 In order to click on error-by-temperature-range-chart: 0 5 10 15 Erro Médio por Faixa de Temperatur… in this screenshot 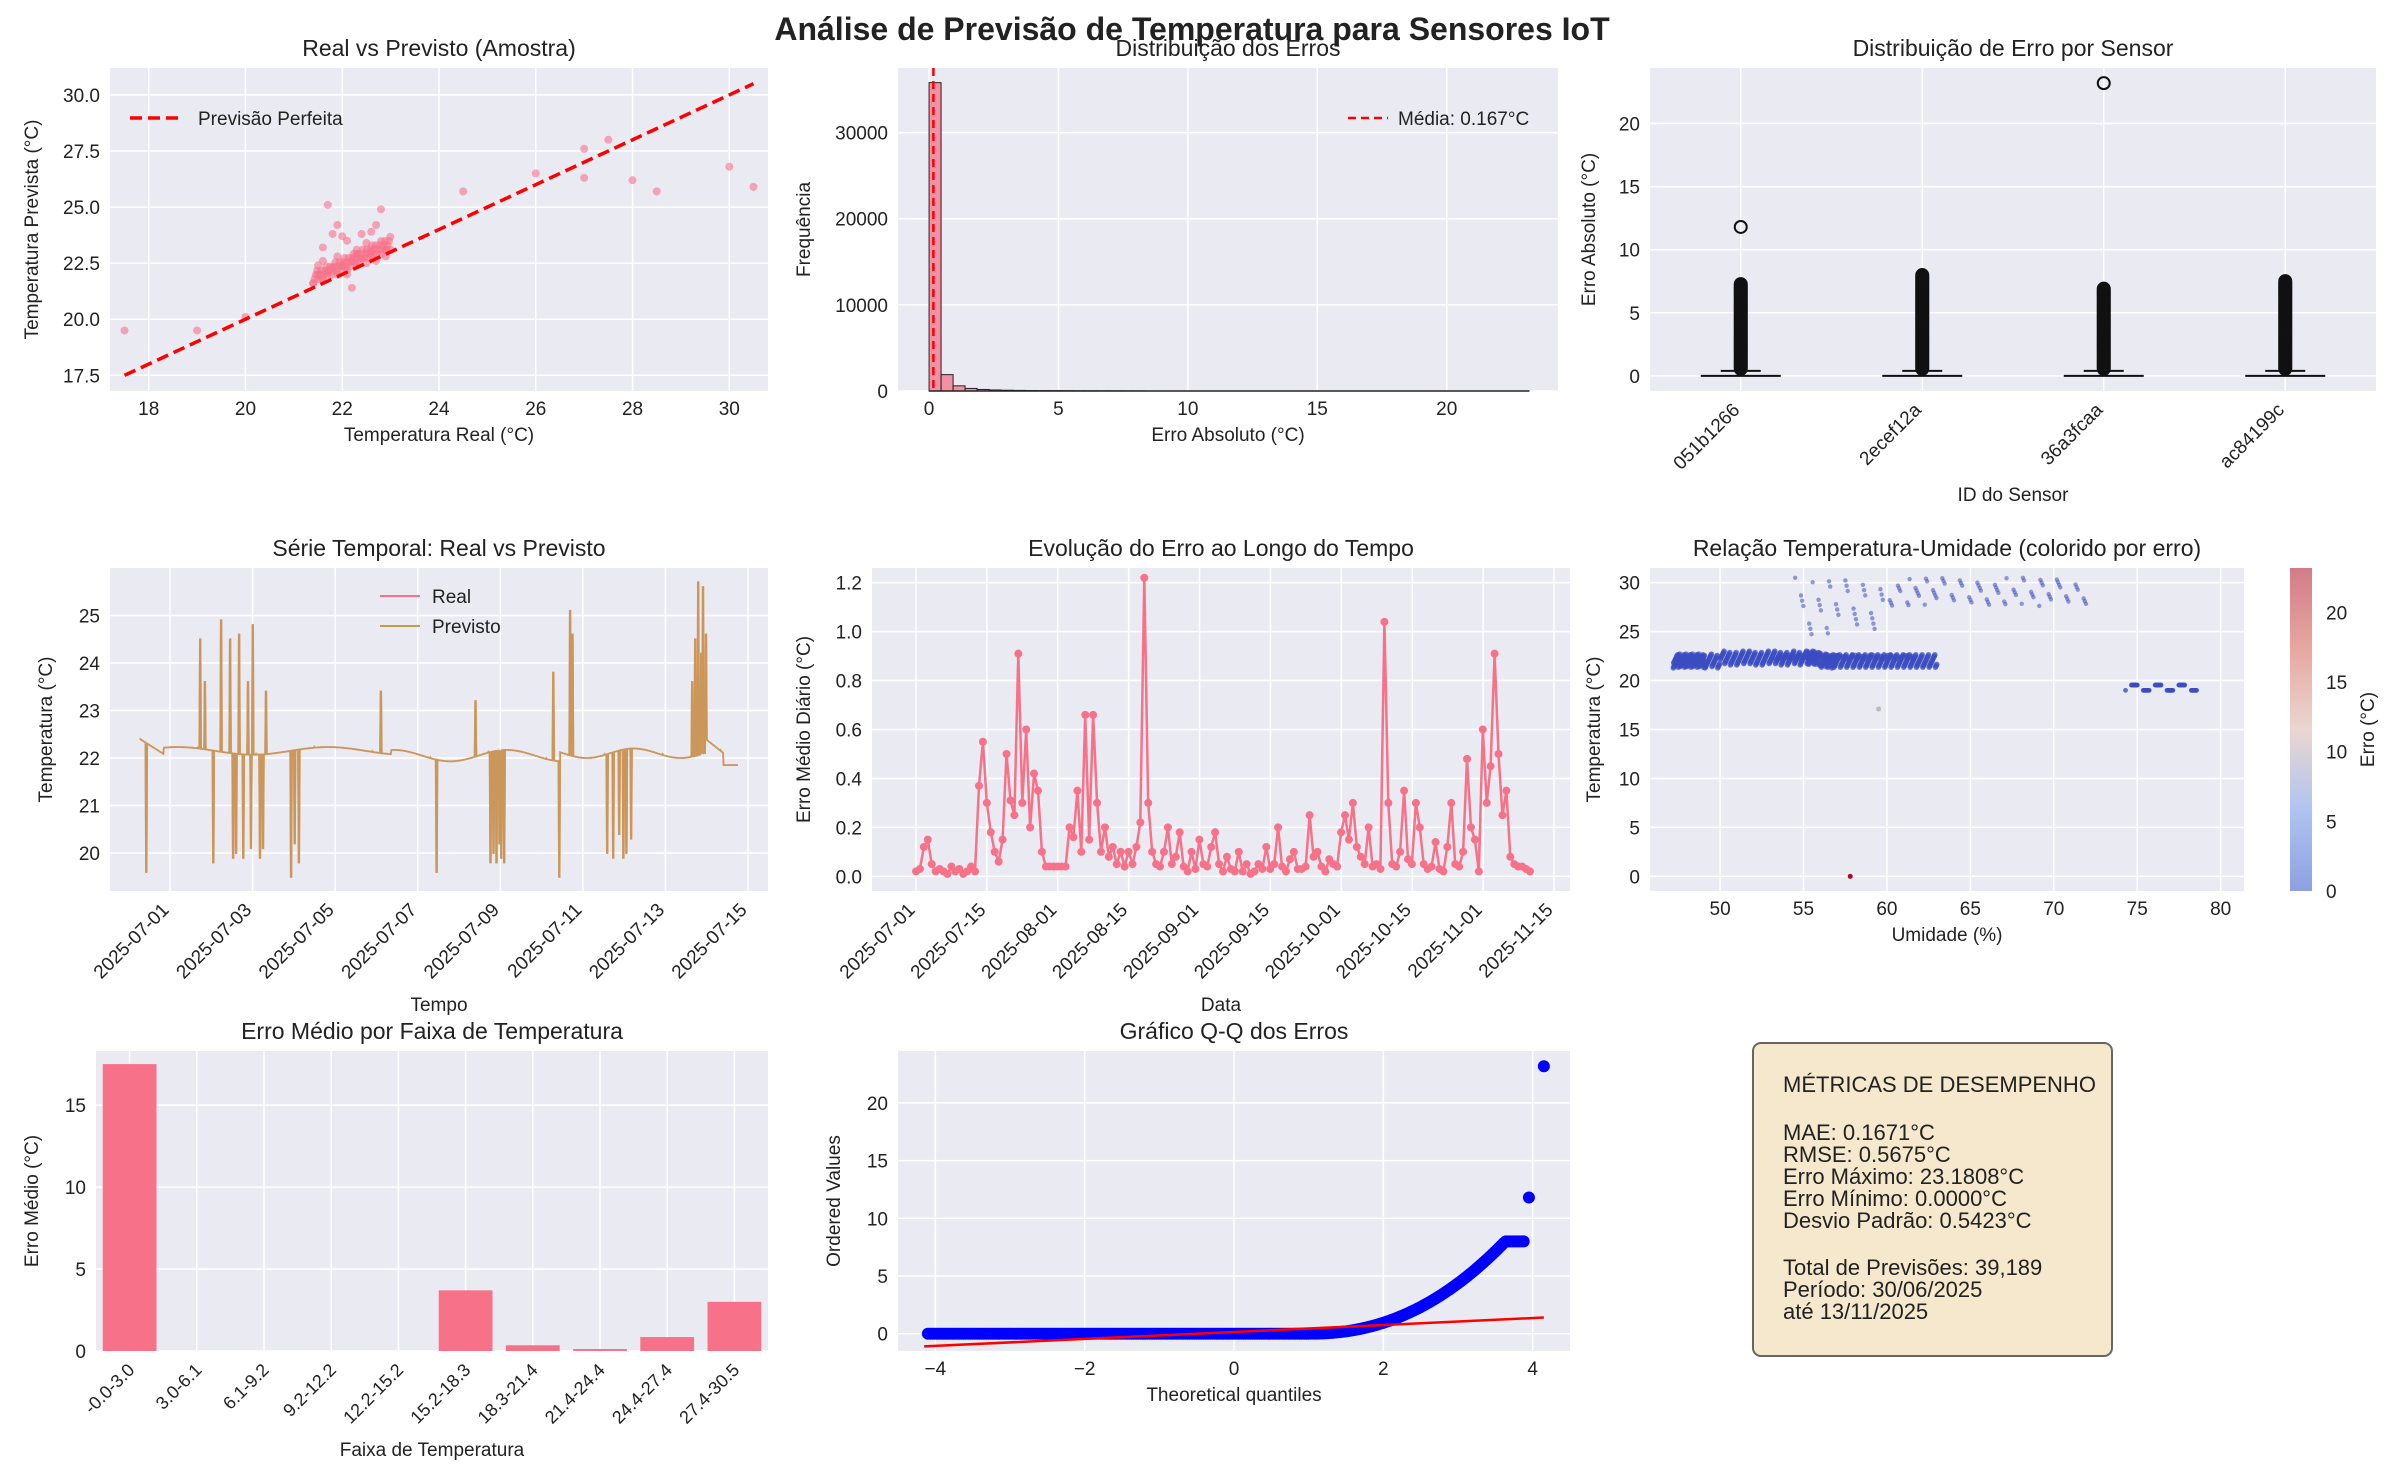, I will do `click(395, 1239)`.